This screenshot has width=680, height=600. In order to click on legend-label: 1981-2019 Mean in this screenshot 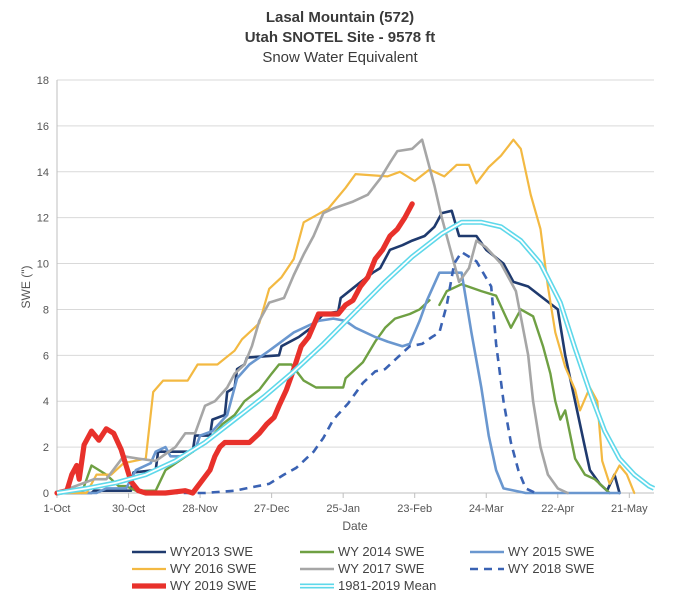, I will do `click(387, 585)`.